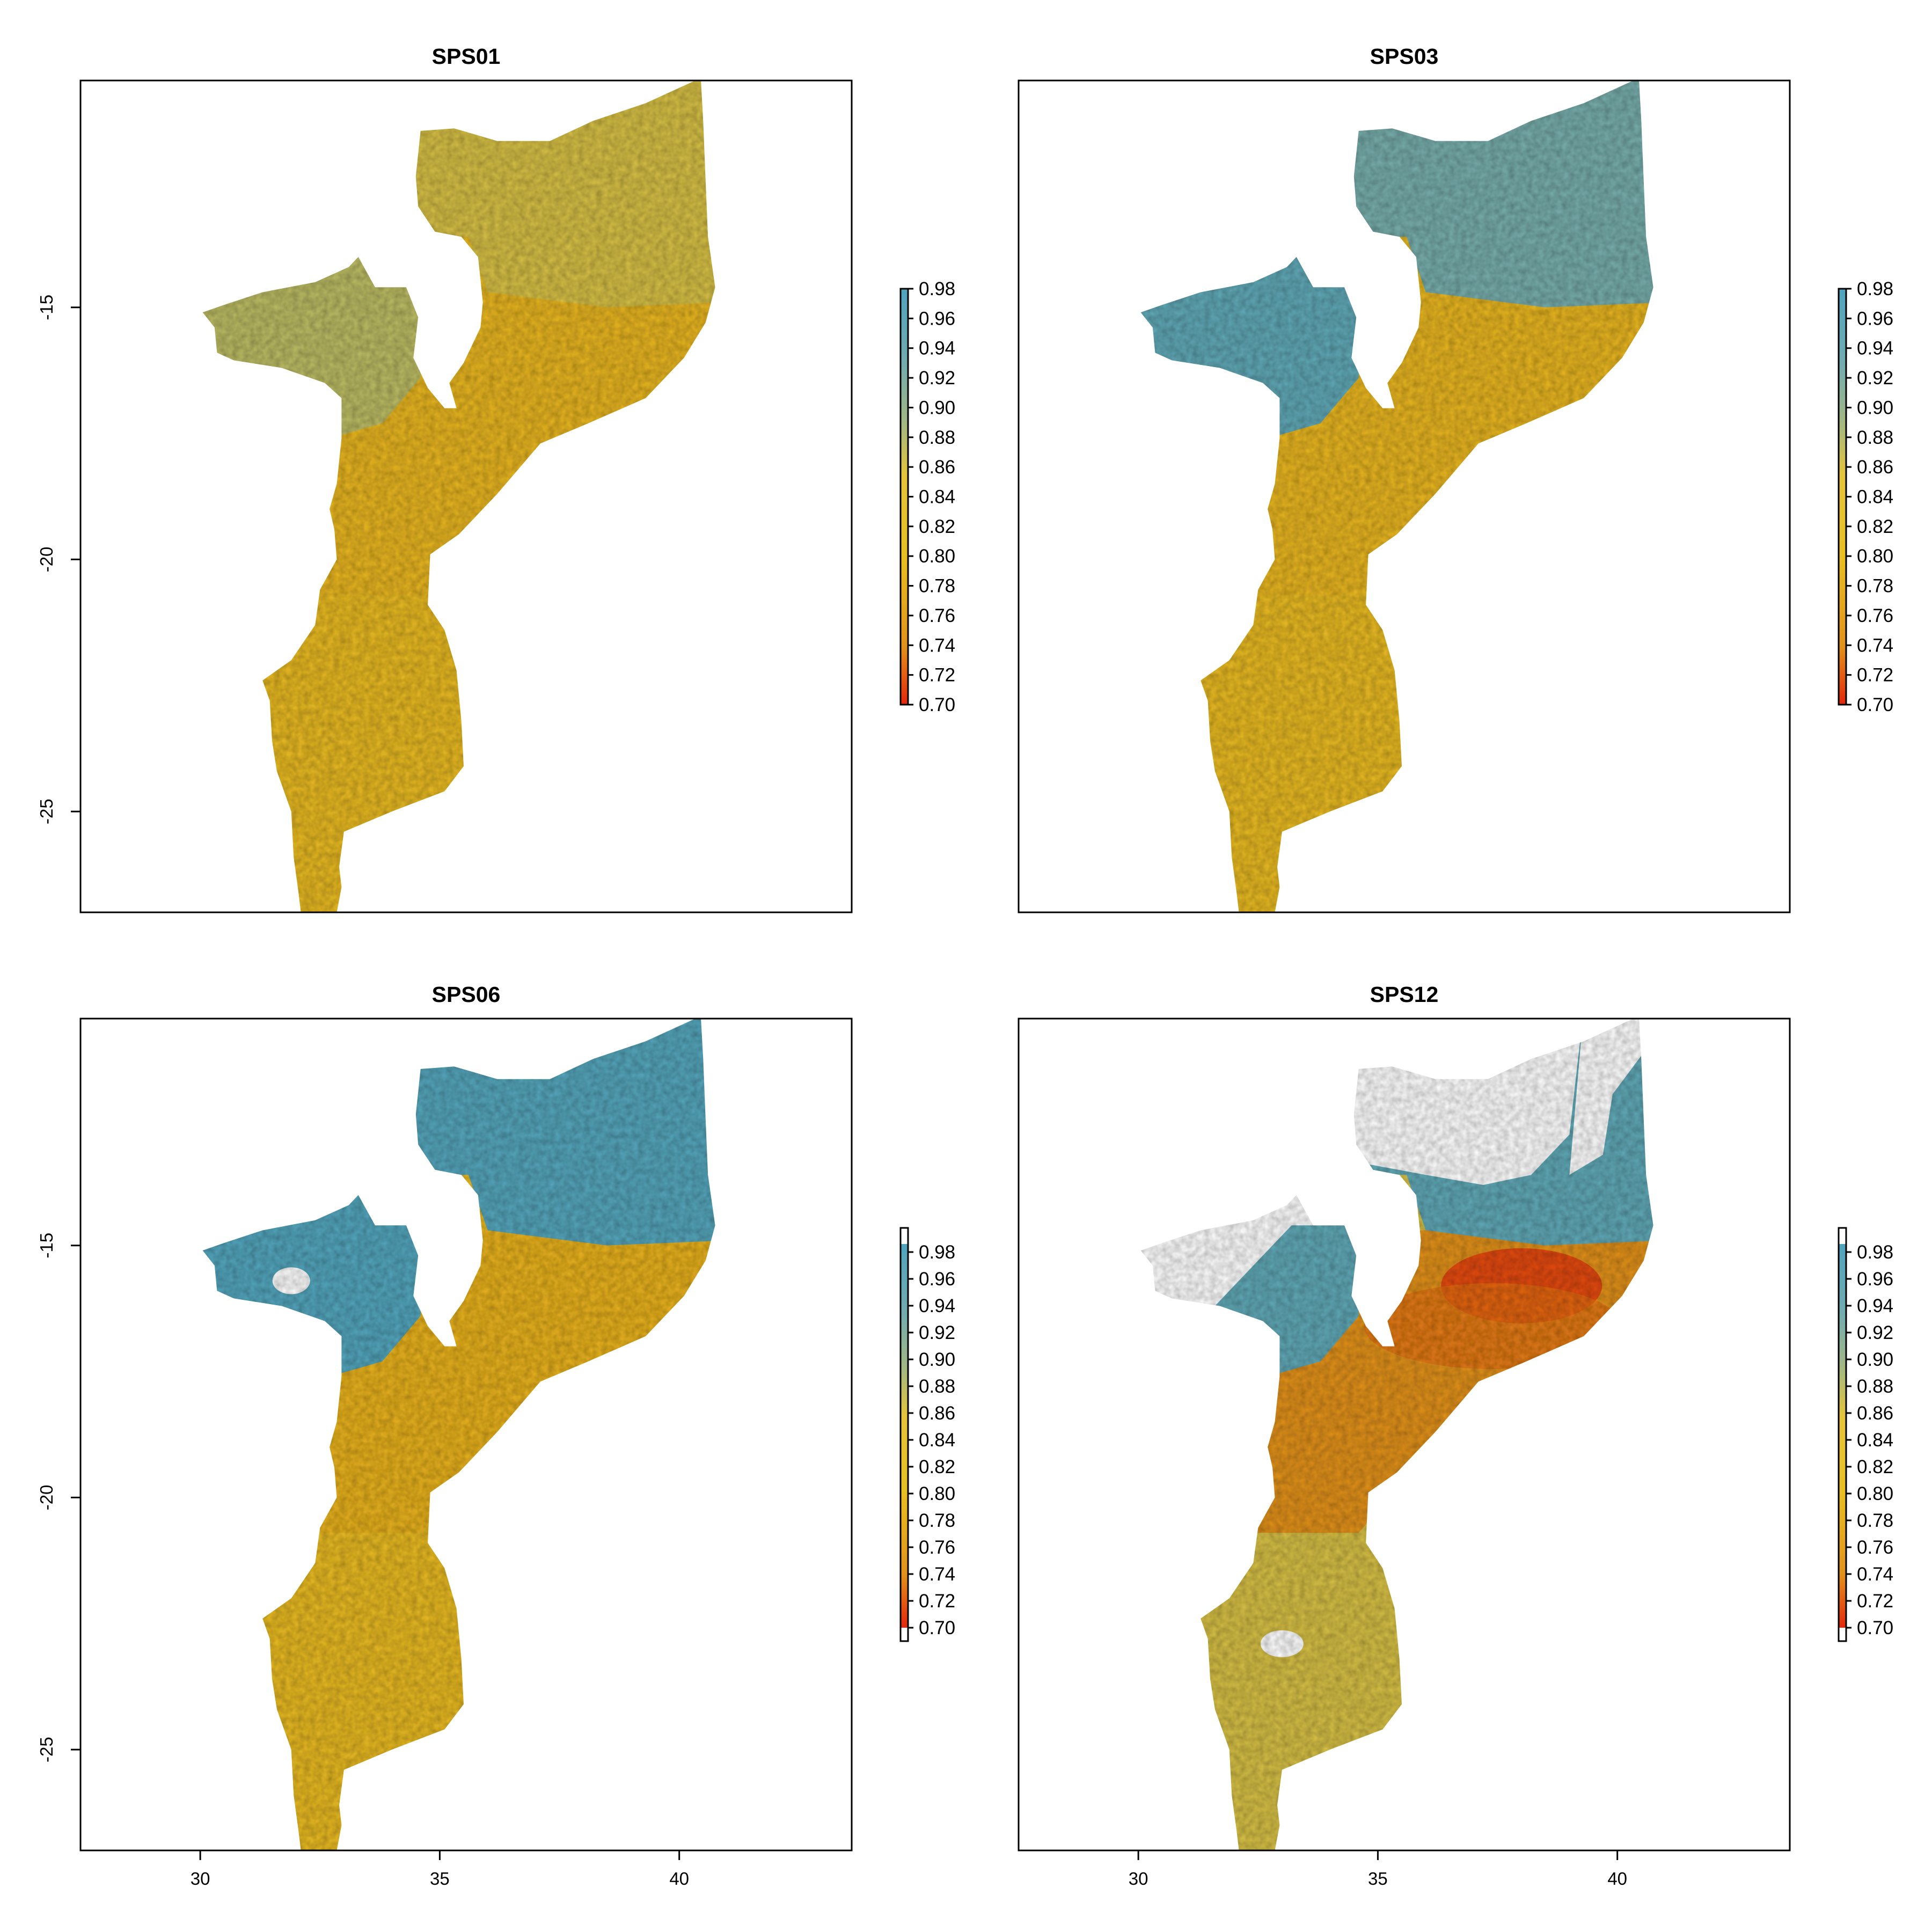 This screenshot has height=1932, width=1932. I want to click on panel-title: SPS12, so click(1404, 994).